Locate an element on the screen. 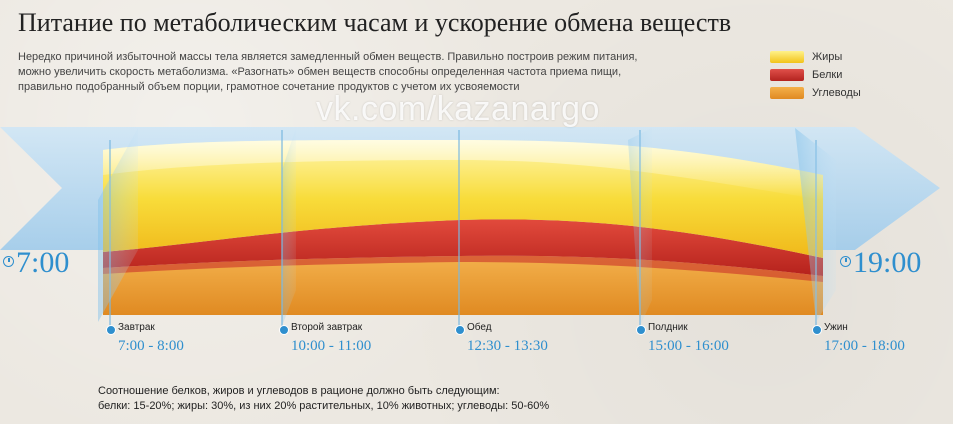 Image resolution: width=953 pixels, height=424 pixels. panel-snack is located at coordinates (640, 227).